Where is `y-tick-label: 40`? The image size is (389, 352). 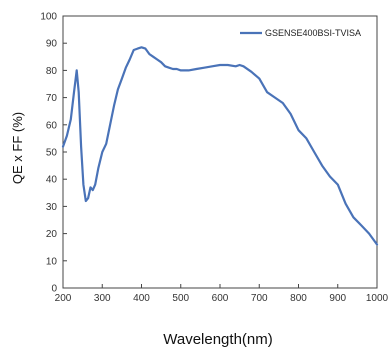 y-tick-label: 40 is located at coordinates (52, 180).